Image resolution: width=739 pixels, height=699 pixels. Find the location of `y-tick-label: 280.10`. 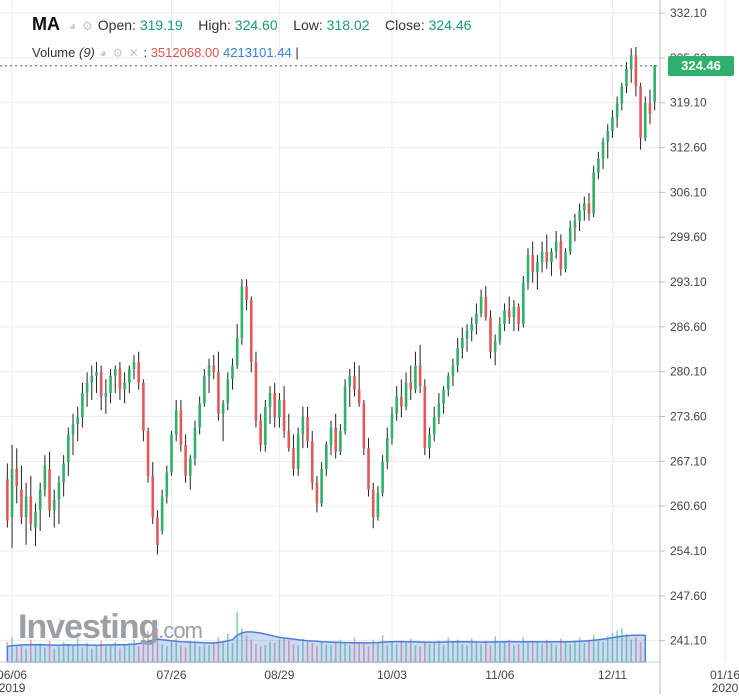

y-tick-label: 280.10 is located at coordinates (688, 372).